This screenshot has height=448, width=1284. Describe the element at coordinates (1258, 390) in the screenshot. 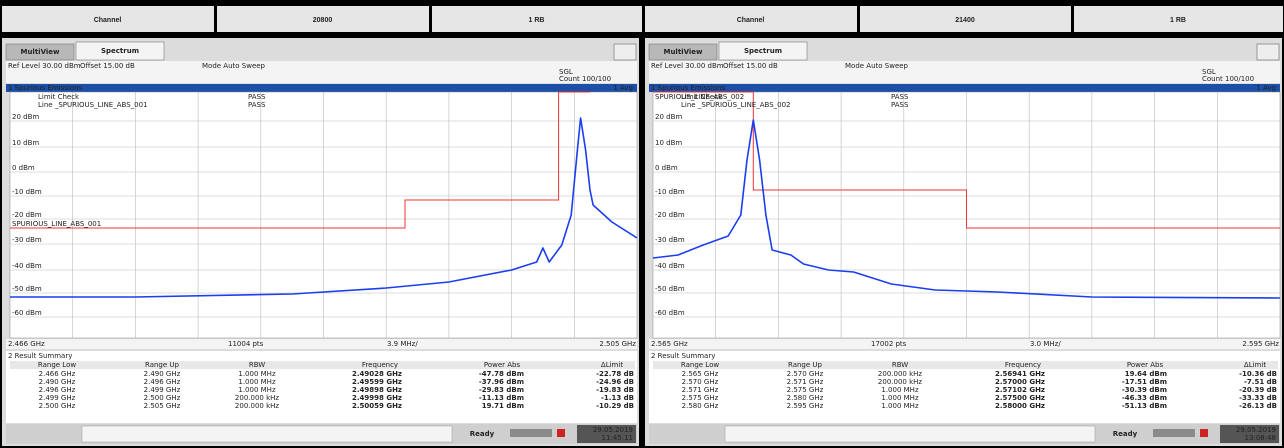

I see `summary-cell: -20.39 dB` at that location.